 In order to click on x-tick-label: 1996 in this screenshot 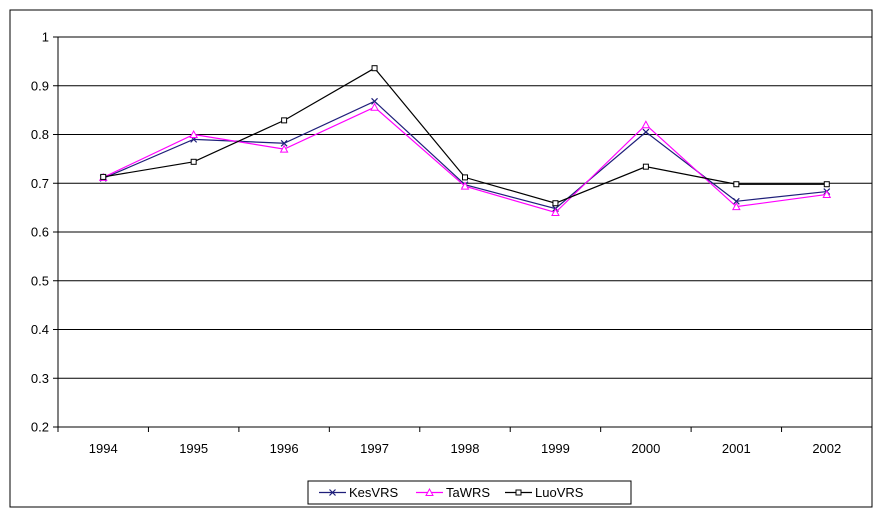, I will do `click(284, 448)`.